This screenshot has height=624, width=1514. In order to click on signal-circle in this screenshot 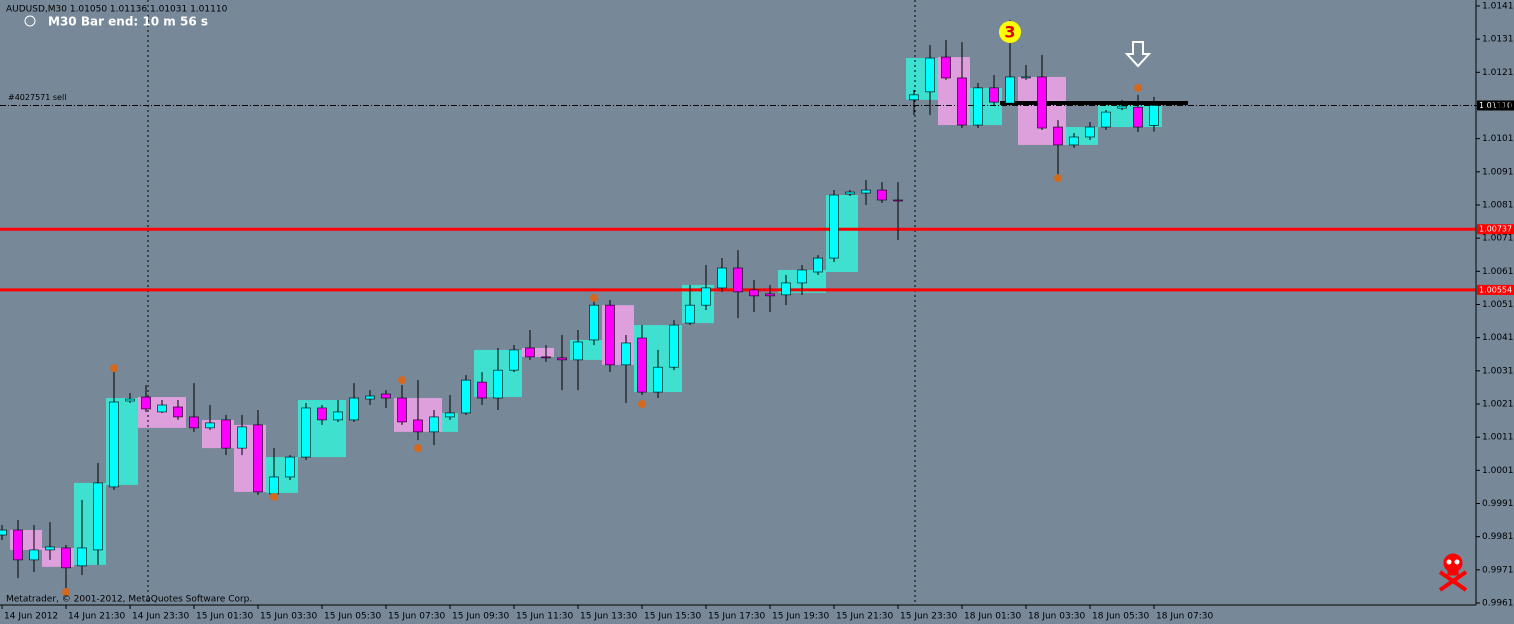, I will do `click(1010, 32)`.